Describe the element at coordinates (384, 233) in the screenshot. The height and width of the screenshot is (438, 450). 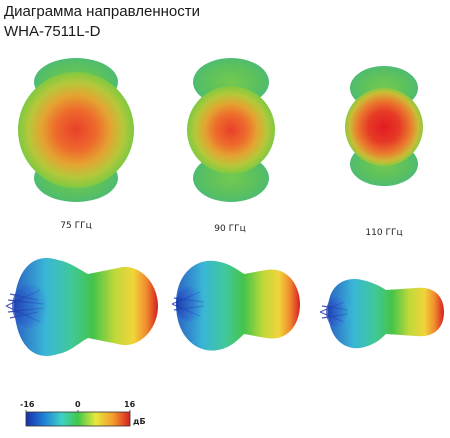
I see `frequency-label-110: 110 ГГц` at that location.